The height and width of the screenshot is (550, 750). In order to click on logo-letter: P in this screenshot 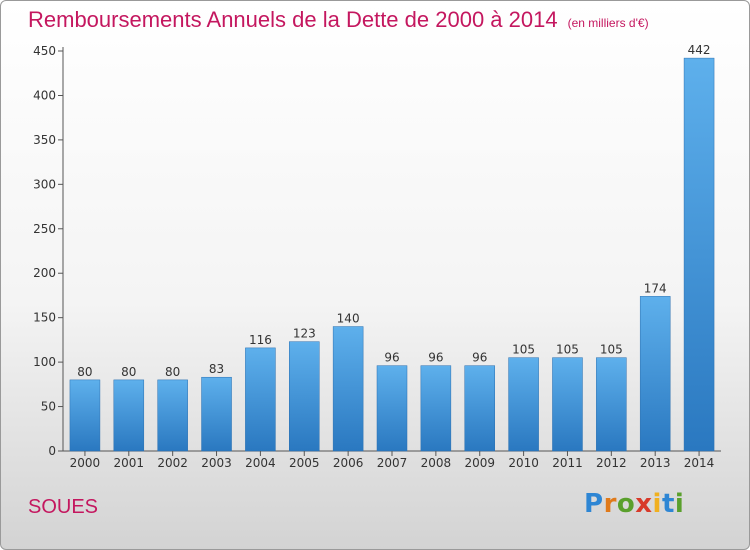, I will do `click(594, 504)`.